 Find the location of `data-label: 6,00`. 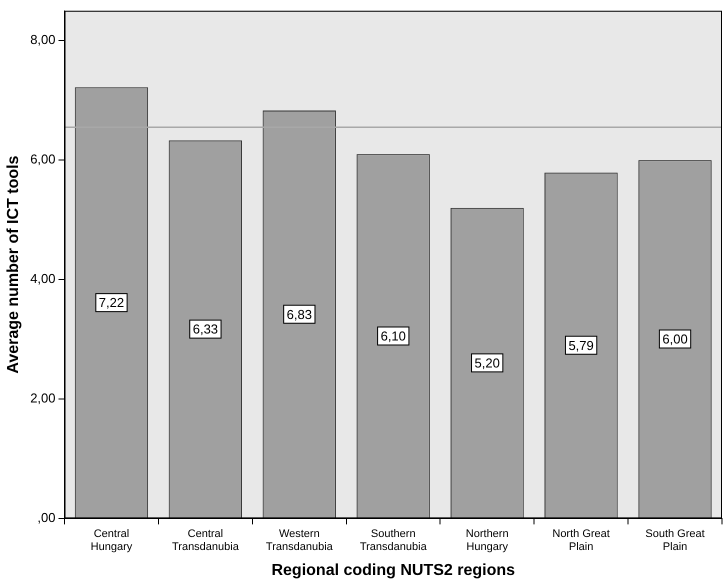

data-label: 6,00 is located at coordinates (675, 339).